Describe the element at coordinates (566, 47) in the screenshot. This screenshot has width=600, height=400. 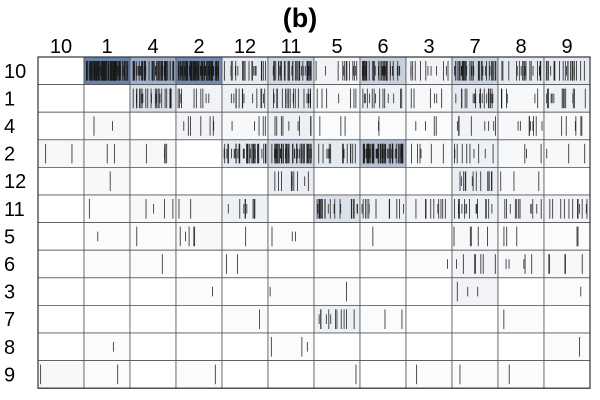
I see `col-label: 9` at that location.